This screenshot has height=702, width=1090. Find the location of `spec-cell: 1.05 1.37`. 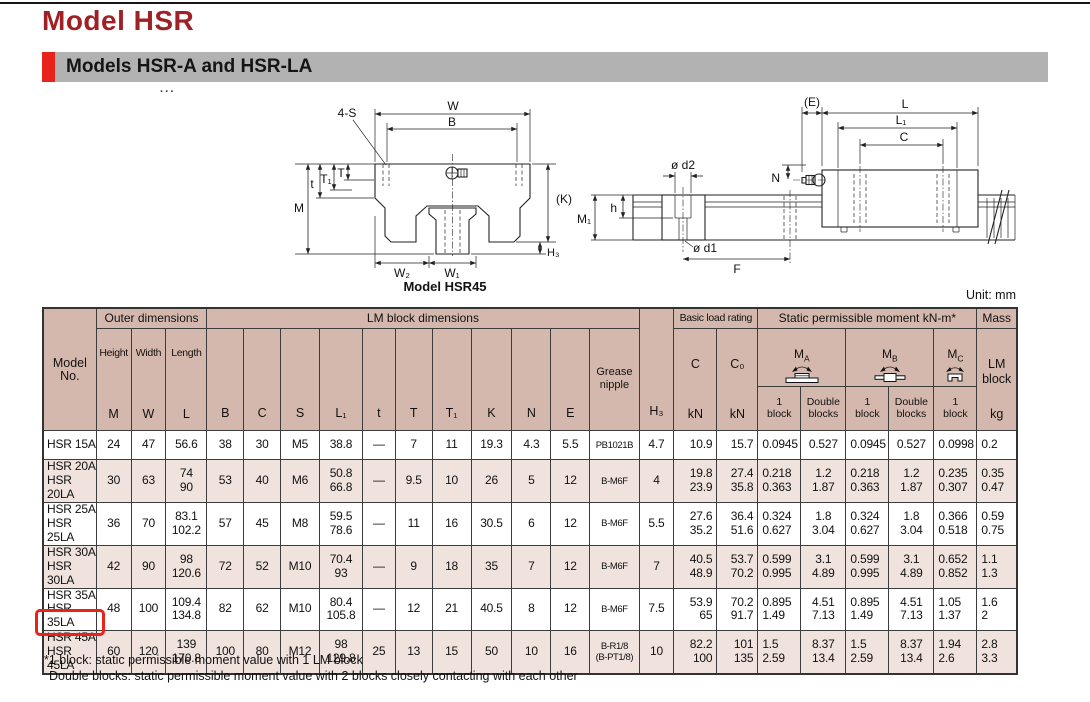

spec-cell: 1.05 1.37 is located at coordinates (955, 609).